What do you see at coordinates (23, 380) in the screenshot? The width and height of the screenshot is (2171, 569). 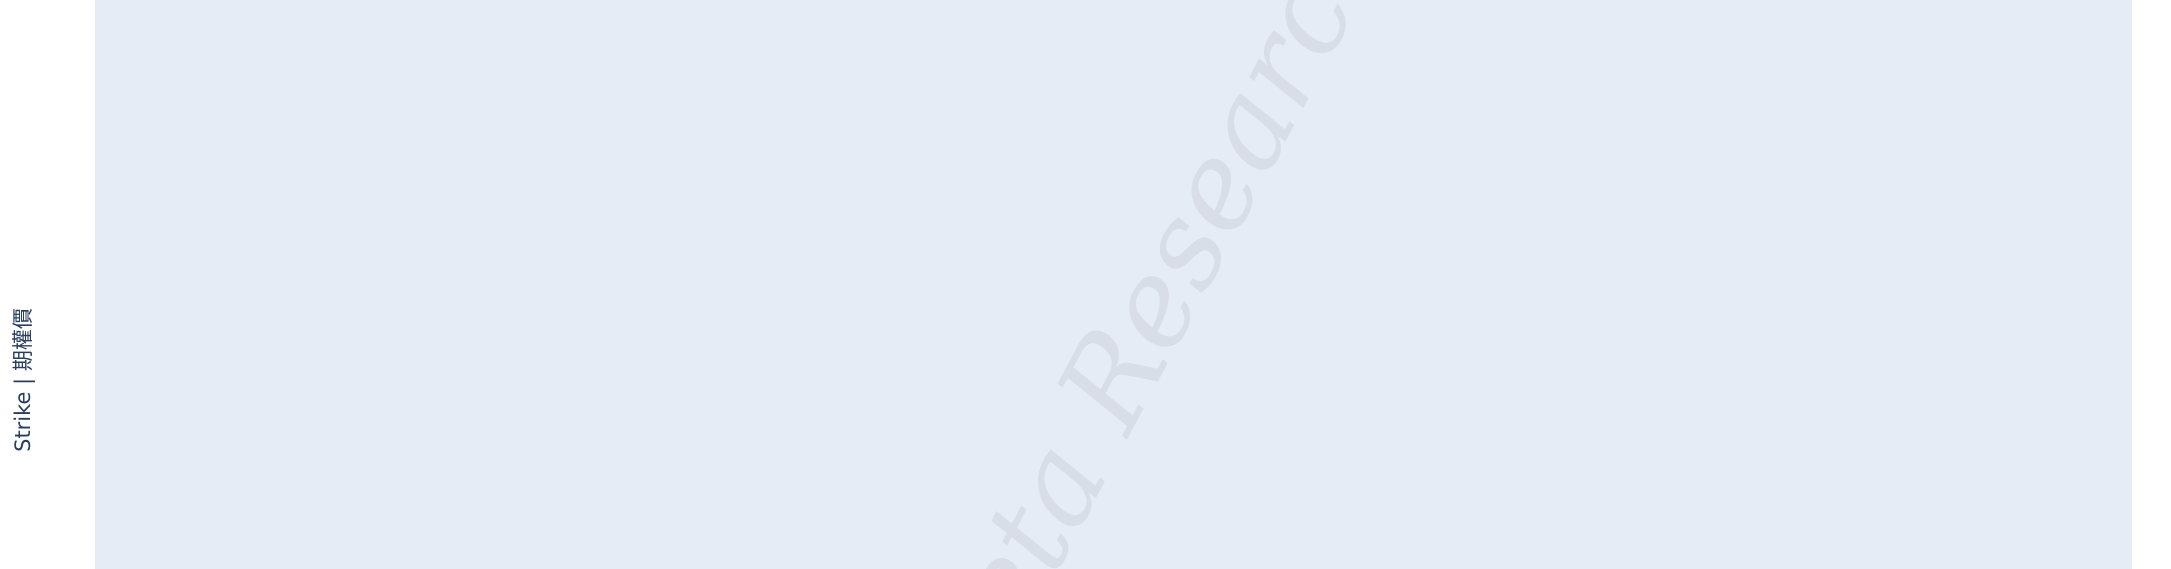 I see `y-axis-title: Strike | 期權價` at bounding box center [23, 380].